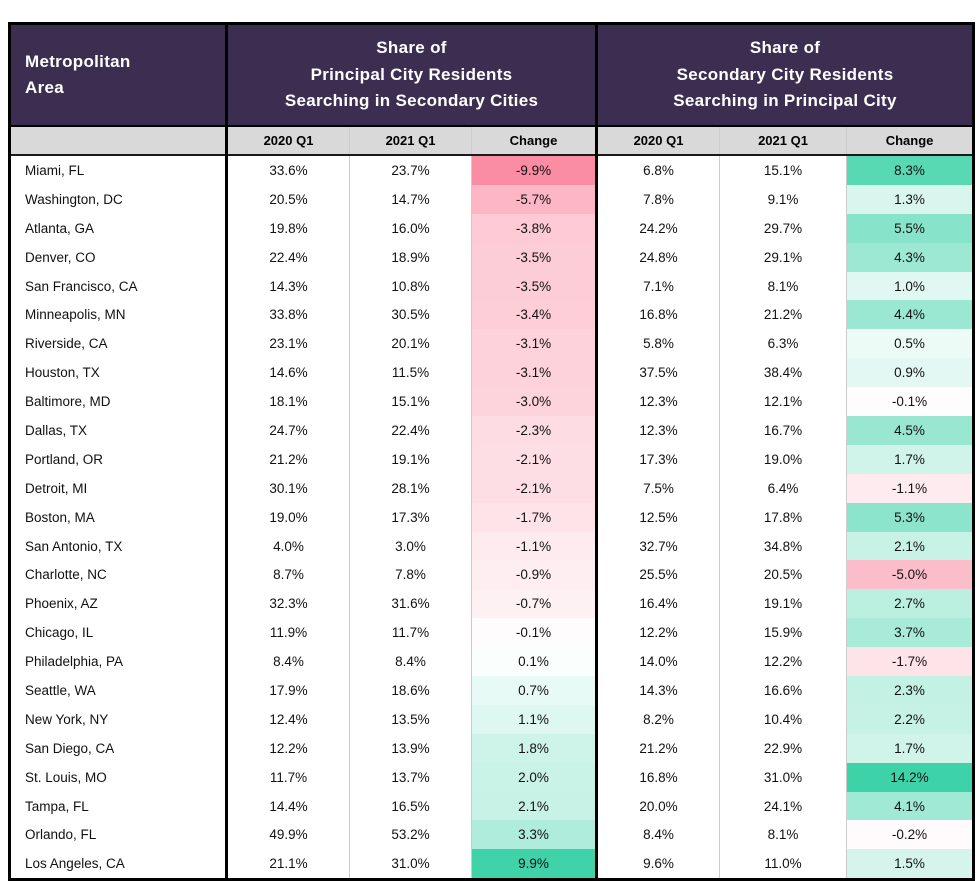  I want to click on principal-change-cell: -1.1%, so click(533, 546).